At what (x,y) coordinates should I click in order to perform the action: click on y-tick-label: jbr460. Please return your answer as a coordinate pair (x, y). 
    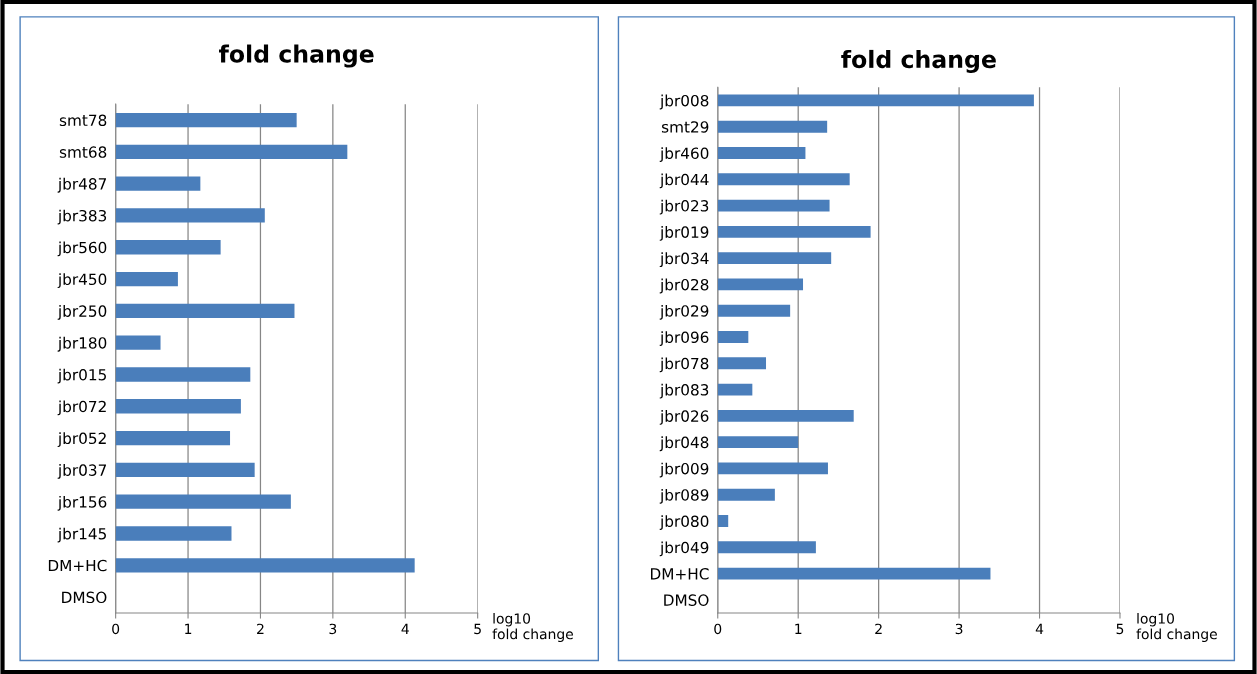
    Looking at the image, I should click on (684, 154).